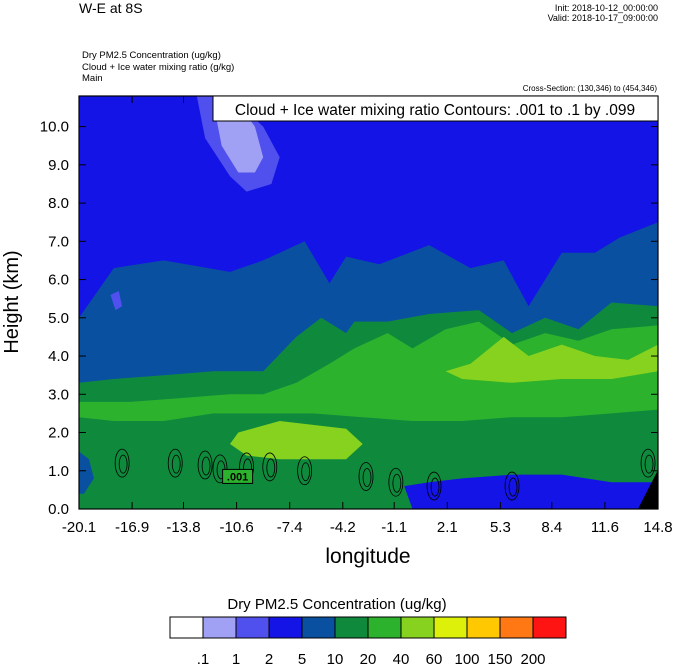  I want to click on y-tick-label: 10.0, so click(54, 127).